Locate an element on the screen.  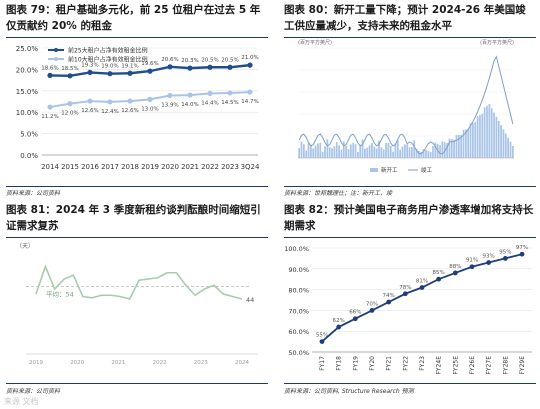
y-tick-label: 0.0% is located at coordinates (29, 156).